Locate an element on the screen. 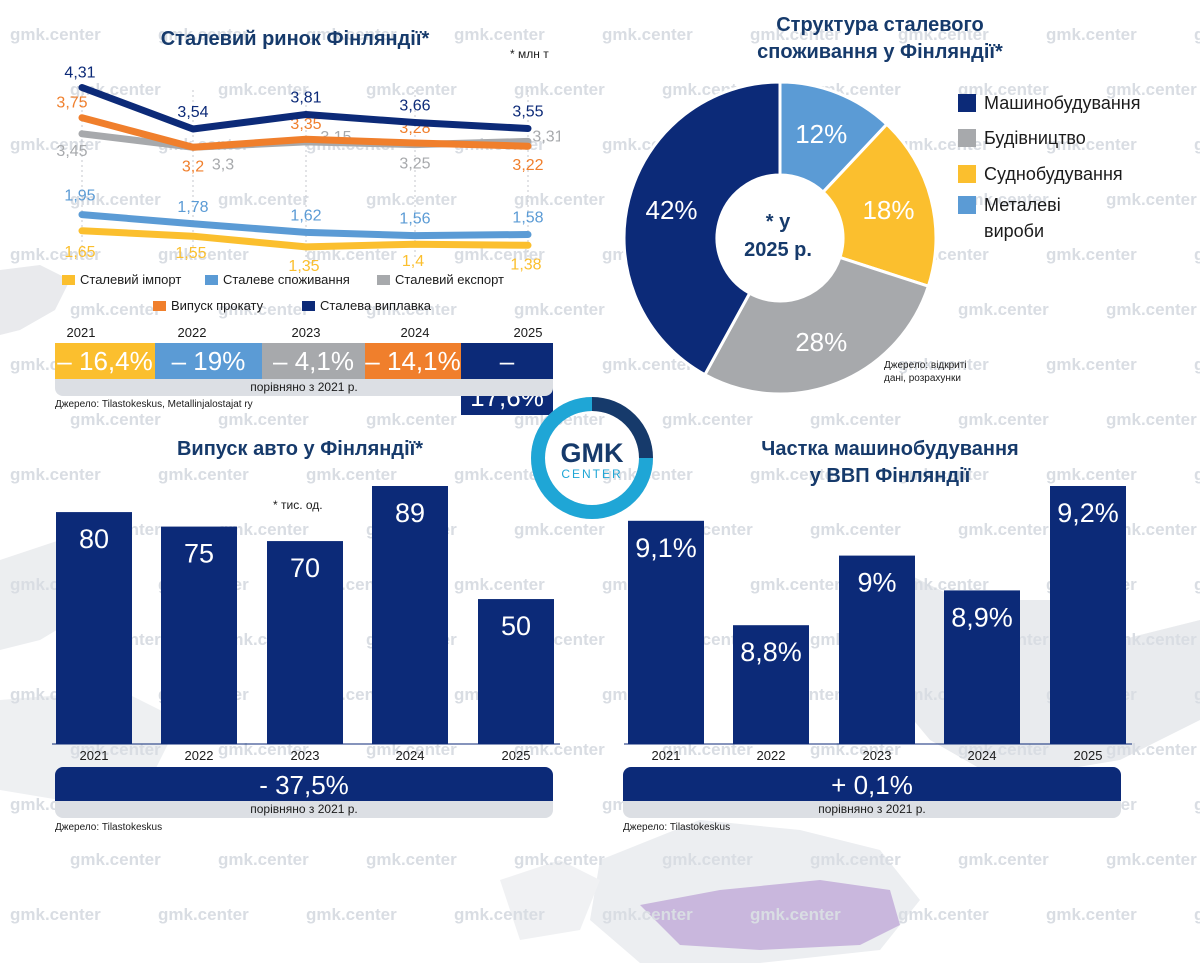 The image size is (1200, 963). x-tick-label: 2021 is located at coordinates (94, 755).